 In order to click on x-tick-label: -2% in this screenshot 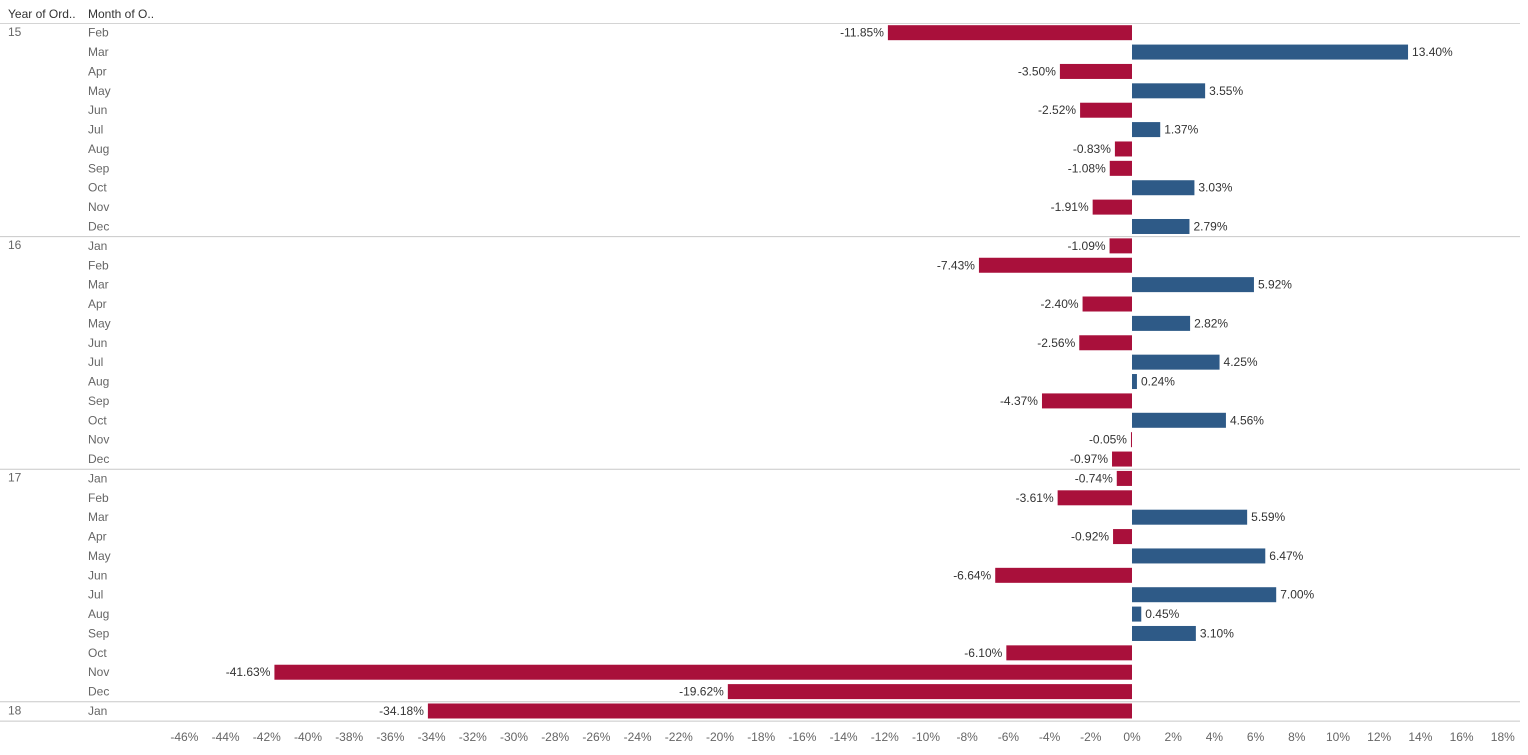, I will do `click(1091, 737)`.